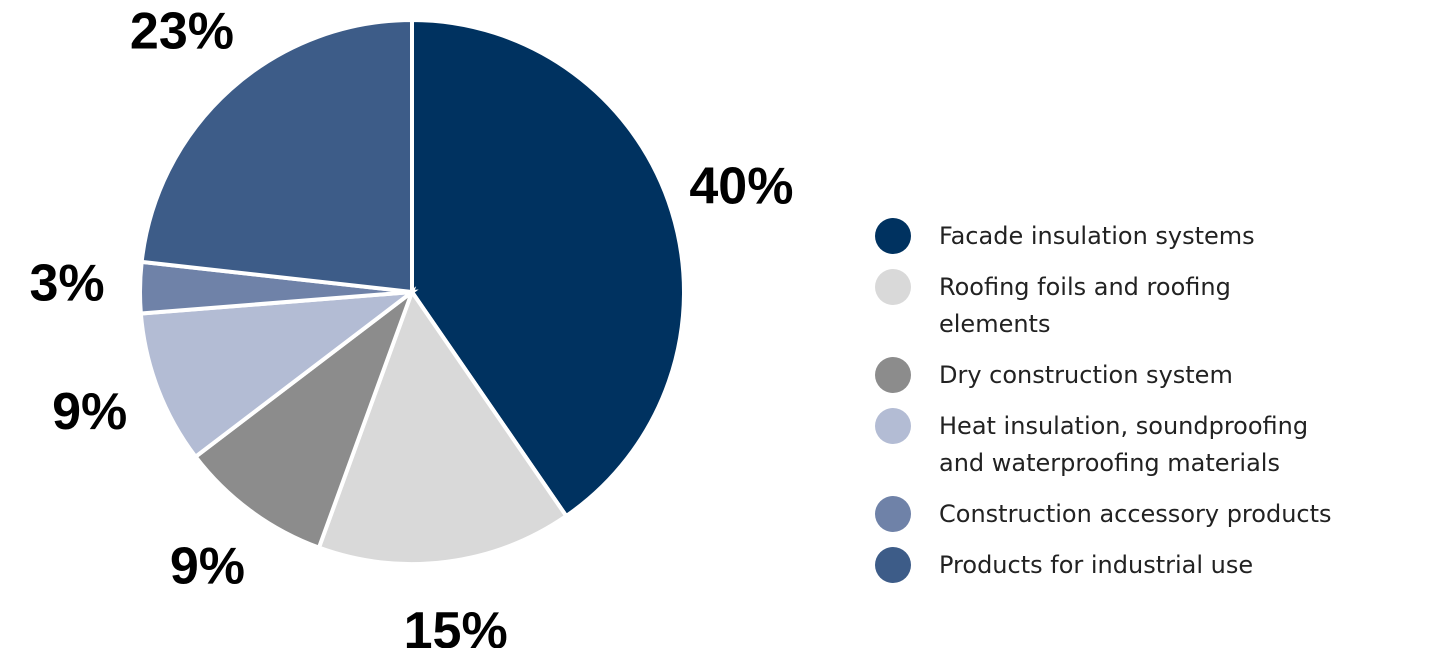 This screenshot has width=1440, height=648. Describe the element at coordinates (1096, 565) in the screenshot. I see `legend-label: Products for industrial use` at that location.